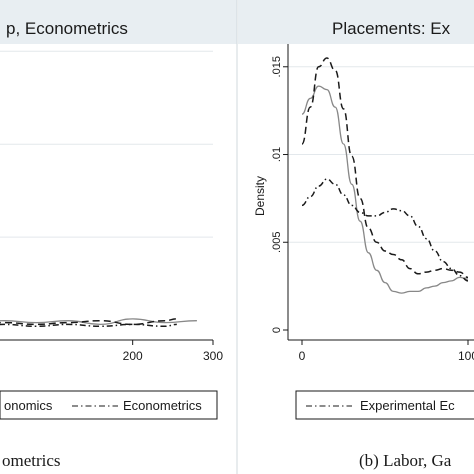  Describe the element at coordinates (88, 322) in the screenshot. I see `left-series-dash` at that location.